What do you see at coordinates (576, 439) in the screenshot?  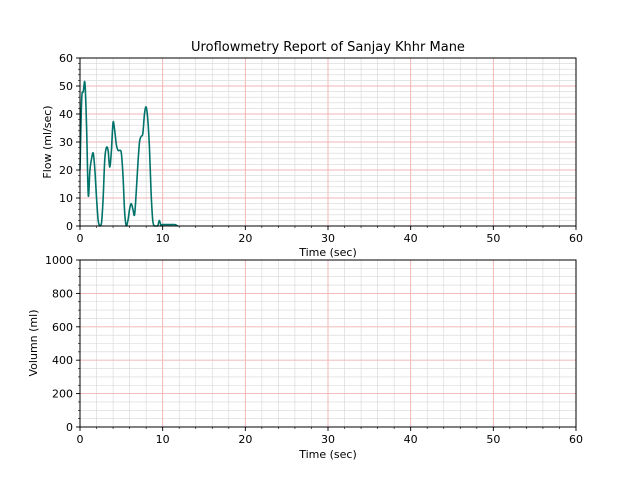 I see `volume-x-tick-label: 60` at bounding box center [576, 439].